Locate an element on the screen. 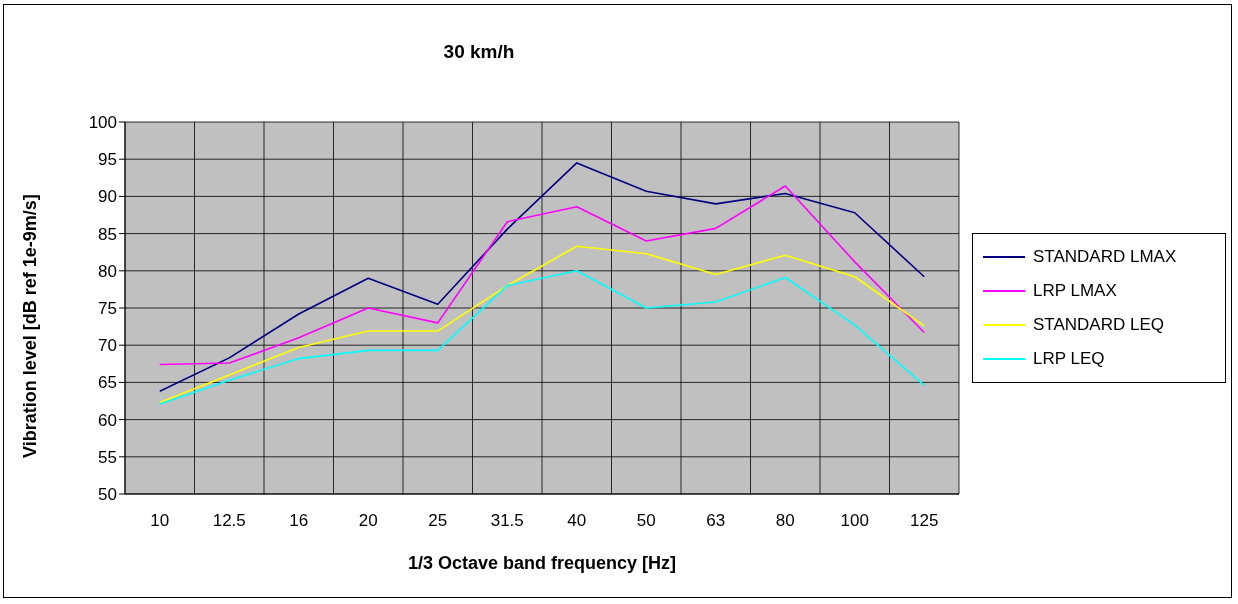  x-tick-label: 50 is located at coordinates (646, 521).